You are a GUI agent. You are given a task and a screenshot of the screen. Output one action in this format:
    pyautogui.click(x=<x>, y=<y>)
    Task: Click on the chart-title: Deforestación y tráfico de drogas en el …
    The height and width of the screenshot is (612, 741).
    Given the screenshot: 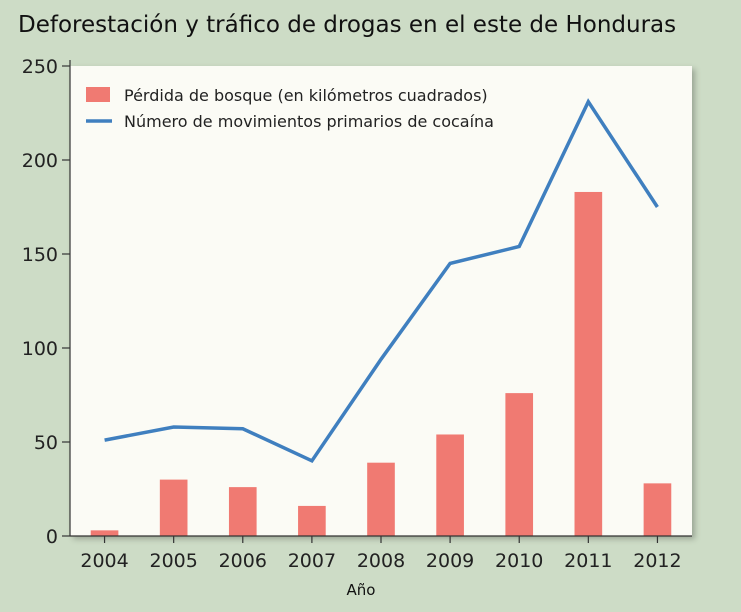 What is the action you would take?
    pyautogui.click(x=347, y=25)
    